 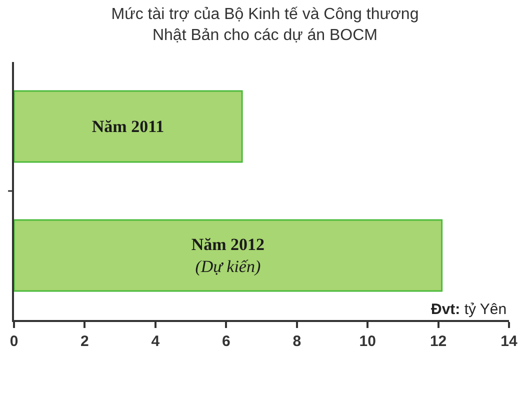 I want to click on y-tick-label: Năm 2011, so click(x=128, y=126).